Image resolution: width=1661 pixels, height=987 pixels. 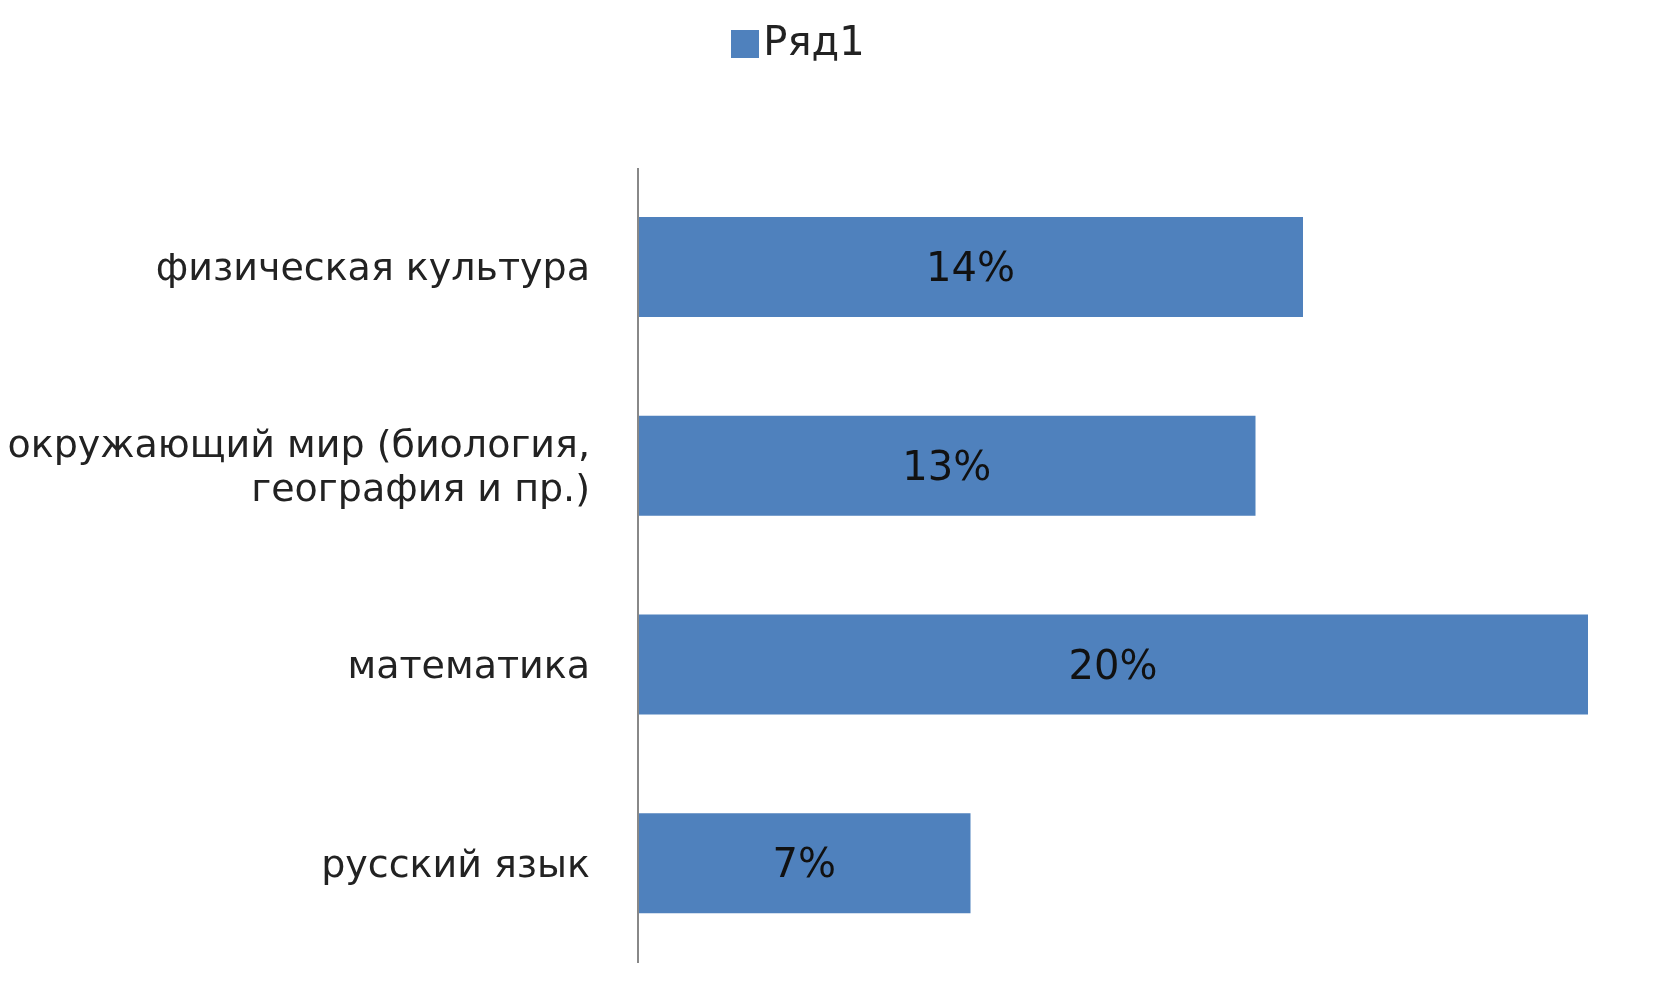 I want to click on y-tick-label: русский язык, so click(x=455, y=863).